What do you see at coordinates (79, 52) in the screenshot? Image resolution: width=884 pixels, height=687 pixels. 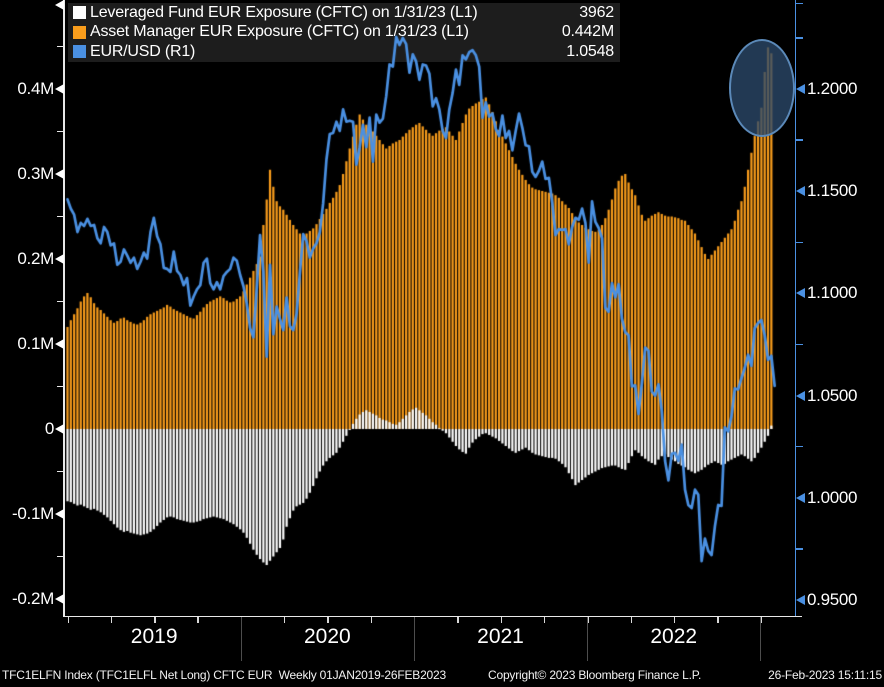 I see `eurusd-swatch-icon` at bounding box center [79, 52].